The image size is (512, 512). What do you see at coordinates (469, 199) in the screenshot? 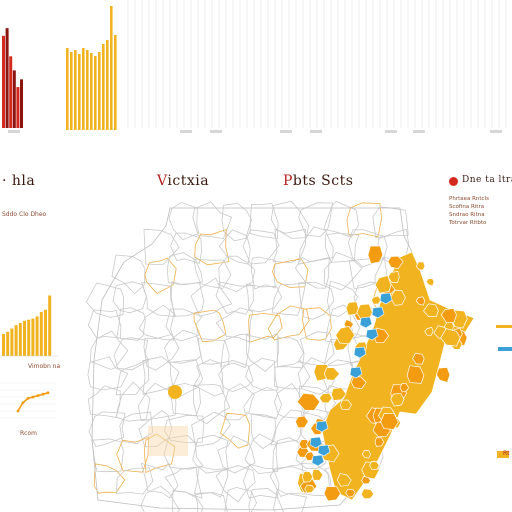
I see `legend-line-1: Phrtaea Rntcls` at bounding box center [469, 199].